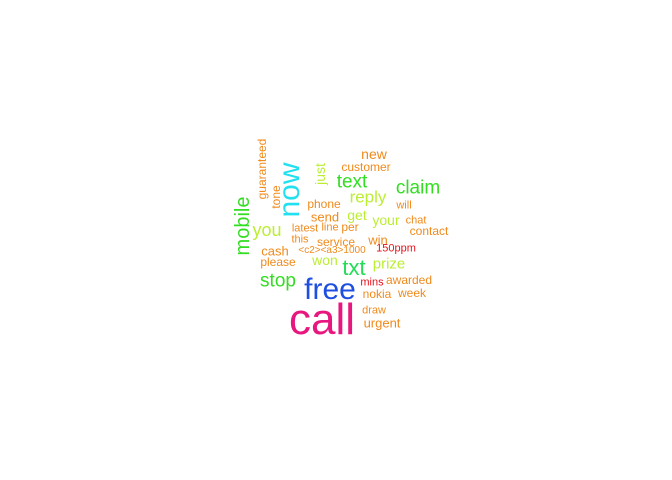 The image size is (672, 480). What do you see at coordinates (267, 230) in the screenshot?
I see `word-10: you` at bounding box center [267, 230].